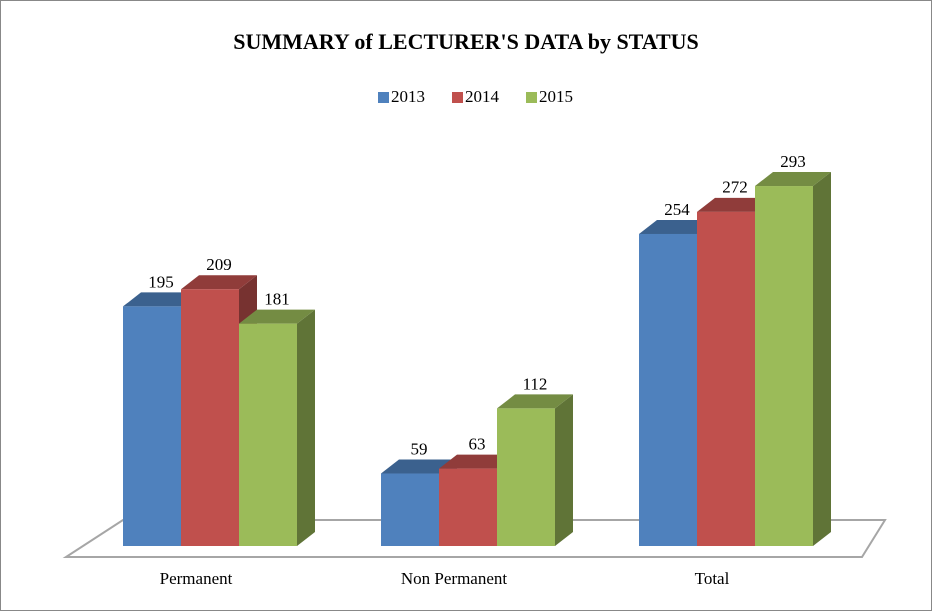 The image size is (932, 611). What do you see at coordinates (482, 96) in the screenshot?
I see `legend-label: 2014` at bounding box center [482, 96].